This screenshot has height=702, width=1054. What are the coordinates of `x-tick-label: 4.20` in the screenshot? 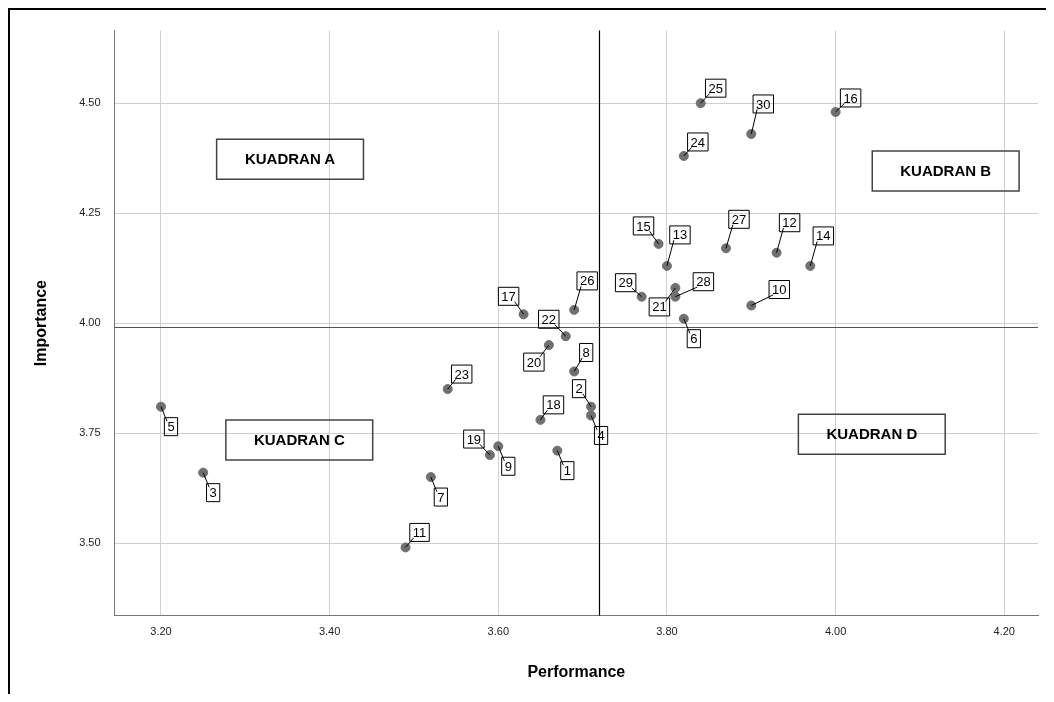 It's located at (1004, 631).